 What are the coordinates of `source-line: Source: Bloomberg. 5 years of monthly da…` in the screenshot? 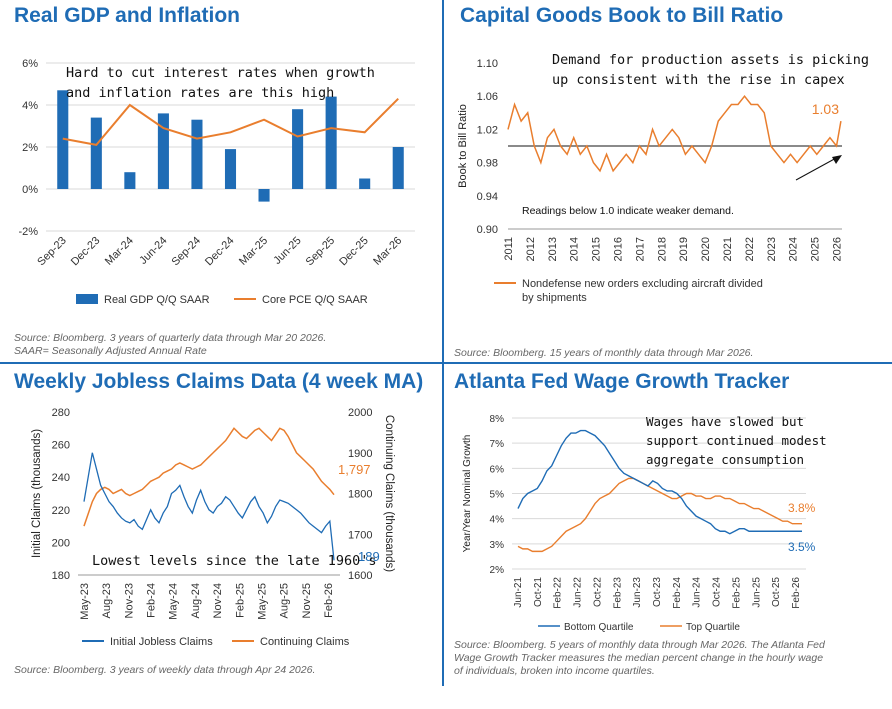 It's located at (639, 645).